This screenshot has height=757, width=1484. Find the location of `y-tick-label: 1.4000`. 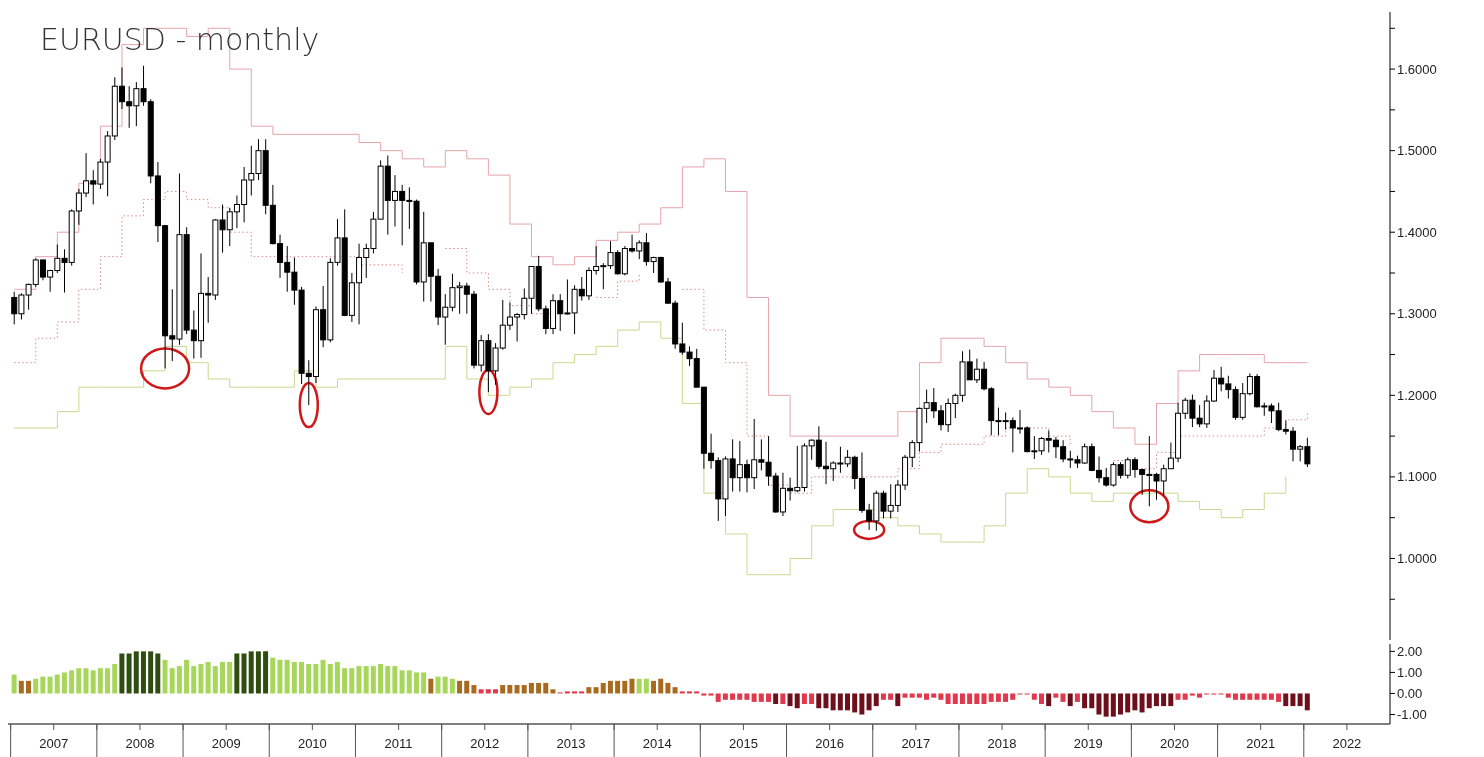

y-tick-label: 1.4000 is located at coordinates (1417, 232).